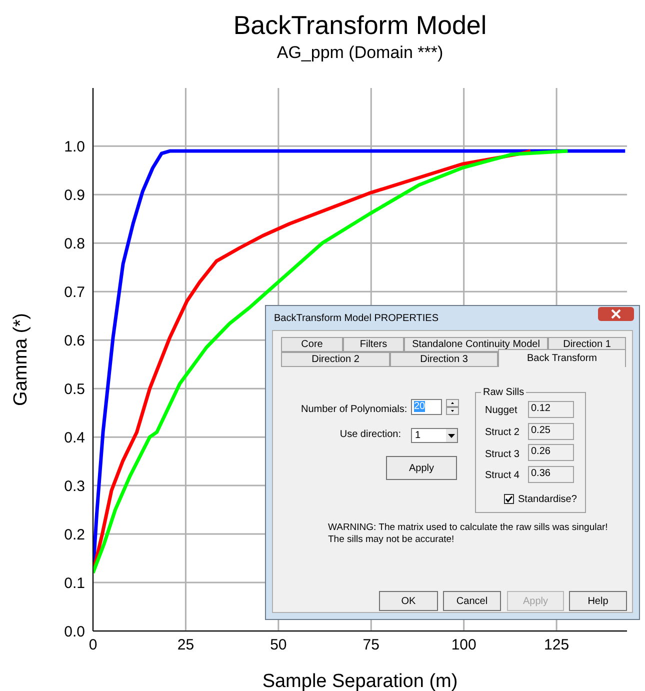  Describe the element at coordinates (434, 435) in the screenshot. I see `annotation: 1` at that location.